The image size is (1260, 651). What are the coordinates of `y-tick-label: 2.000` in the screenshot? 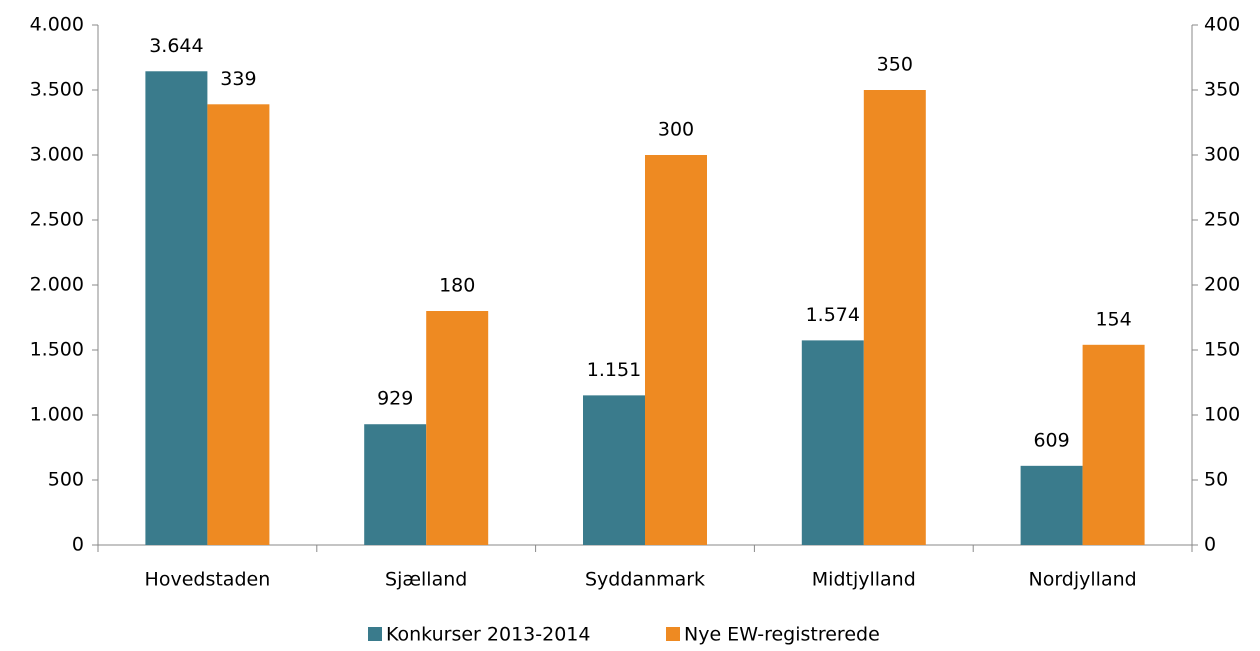 It's located at (57, 285).